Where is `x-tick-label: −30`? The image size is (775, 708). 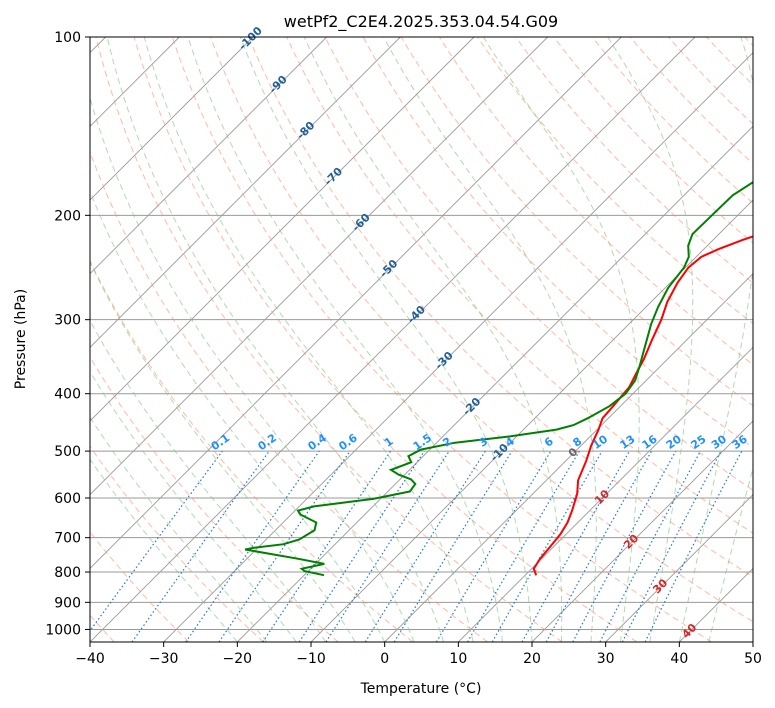 x-tick-label: −30 is located at coordinates (164, 659).